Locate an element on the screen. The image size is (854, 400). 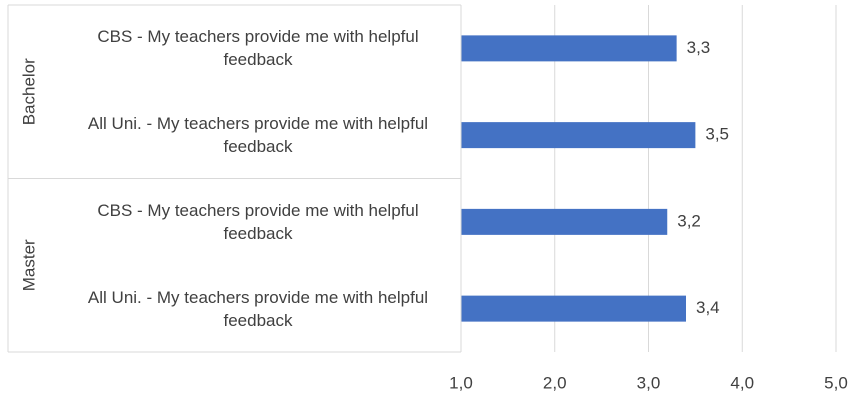
data-label: 3,2 is located at coordinates (689, 220).